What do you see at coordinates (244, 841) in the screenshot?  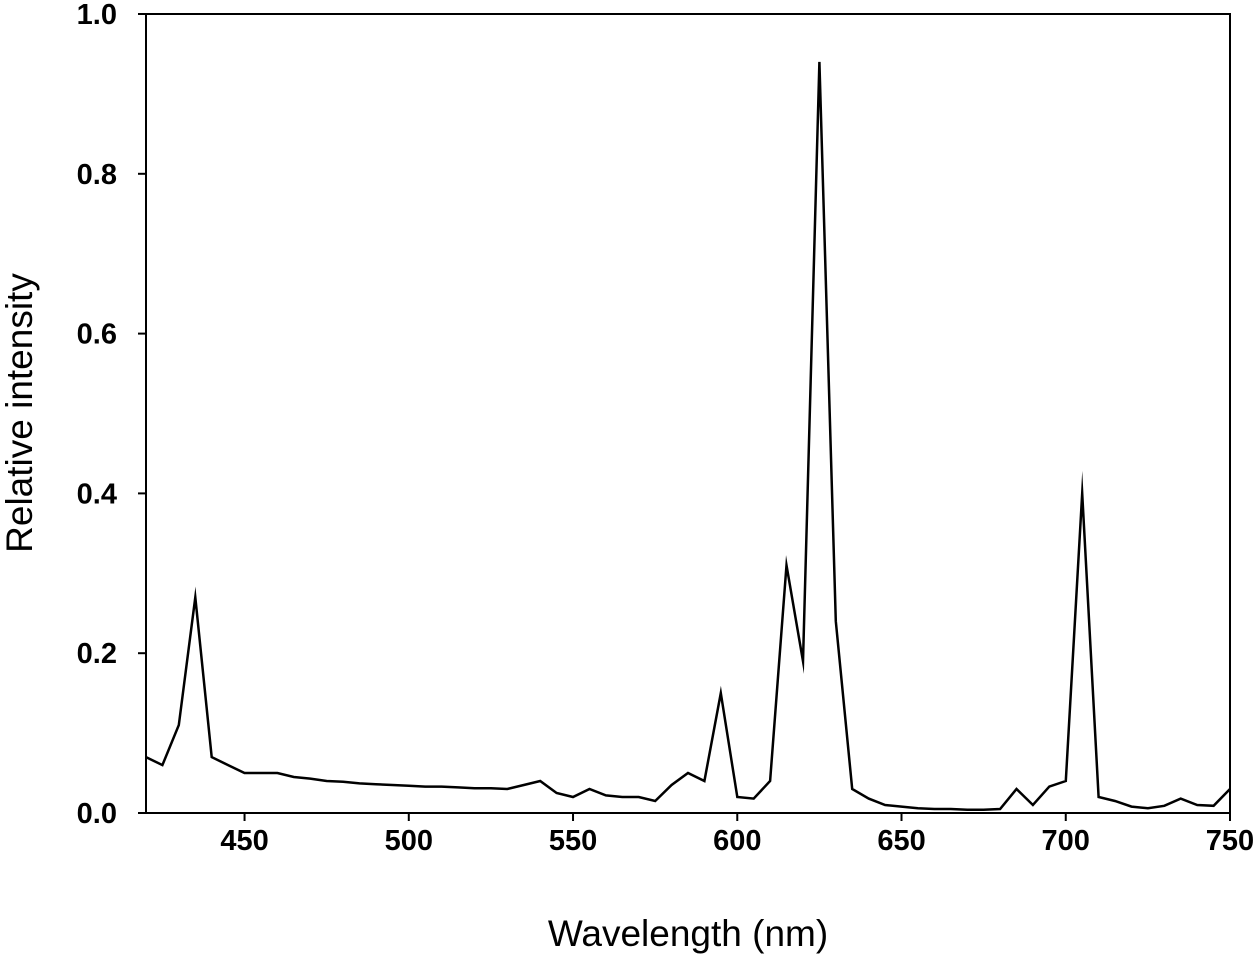 I see `x-tick-label: 450` at bounding box center [244, 841].